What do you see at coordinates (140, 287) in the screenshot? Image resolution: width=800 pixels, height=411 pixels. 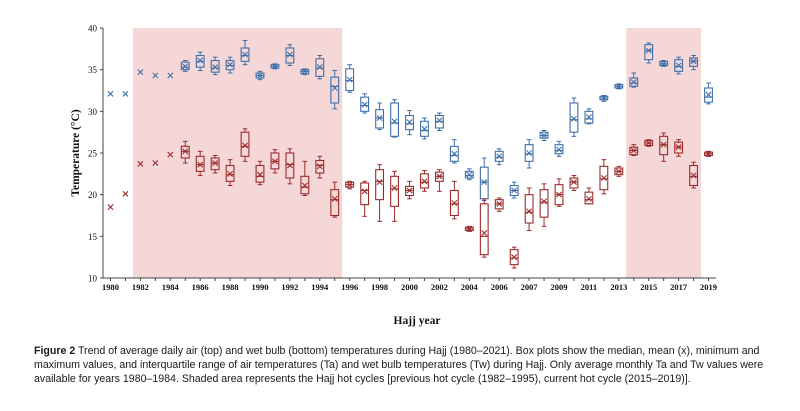 I see `x-tick-label: 1982` at bounding box center [140, 287].